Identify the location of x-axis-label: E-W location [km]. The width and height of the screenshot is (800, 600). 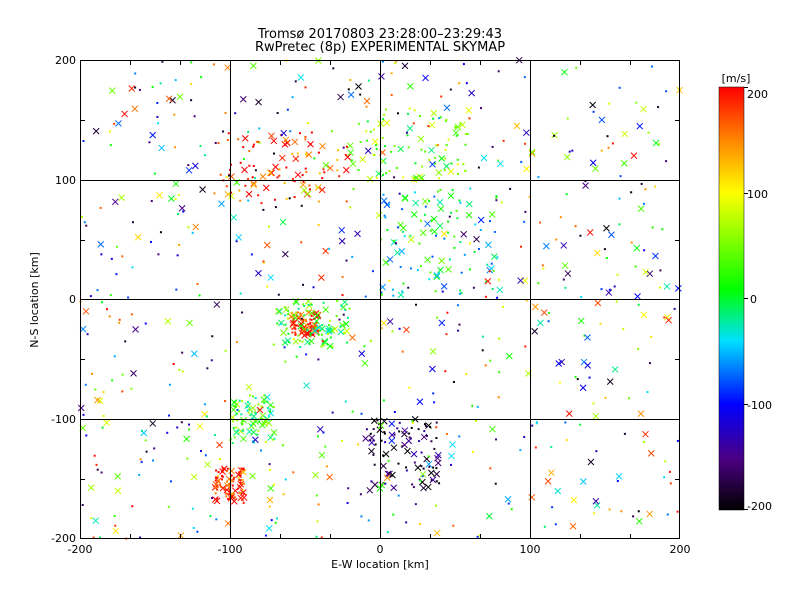
(380, 564).